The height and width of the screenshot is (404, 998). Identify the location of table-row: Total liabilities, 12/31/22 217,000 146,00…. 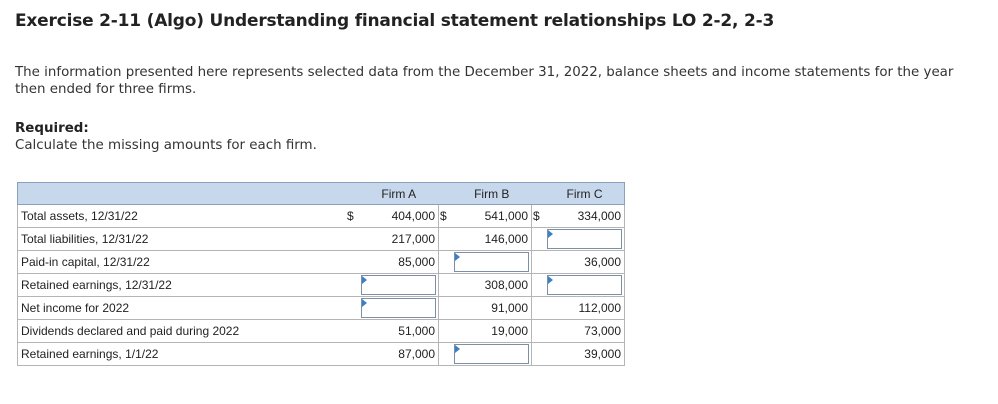
(321, 239).